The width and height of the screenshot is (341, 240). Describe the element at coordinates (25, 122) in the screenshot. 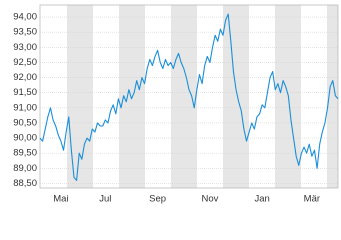

I see `y-tick-label: 90,50` at that location.